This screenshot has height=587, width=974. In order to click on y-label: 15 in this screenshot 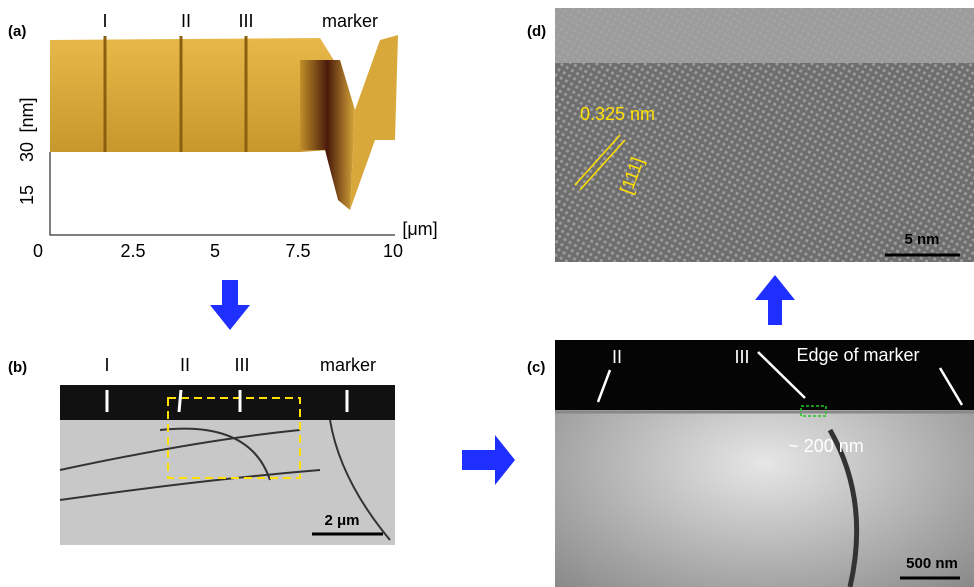, I will do `click(27, 195)`.